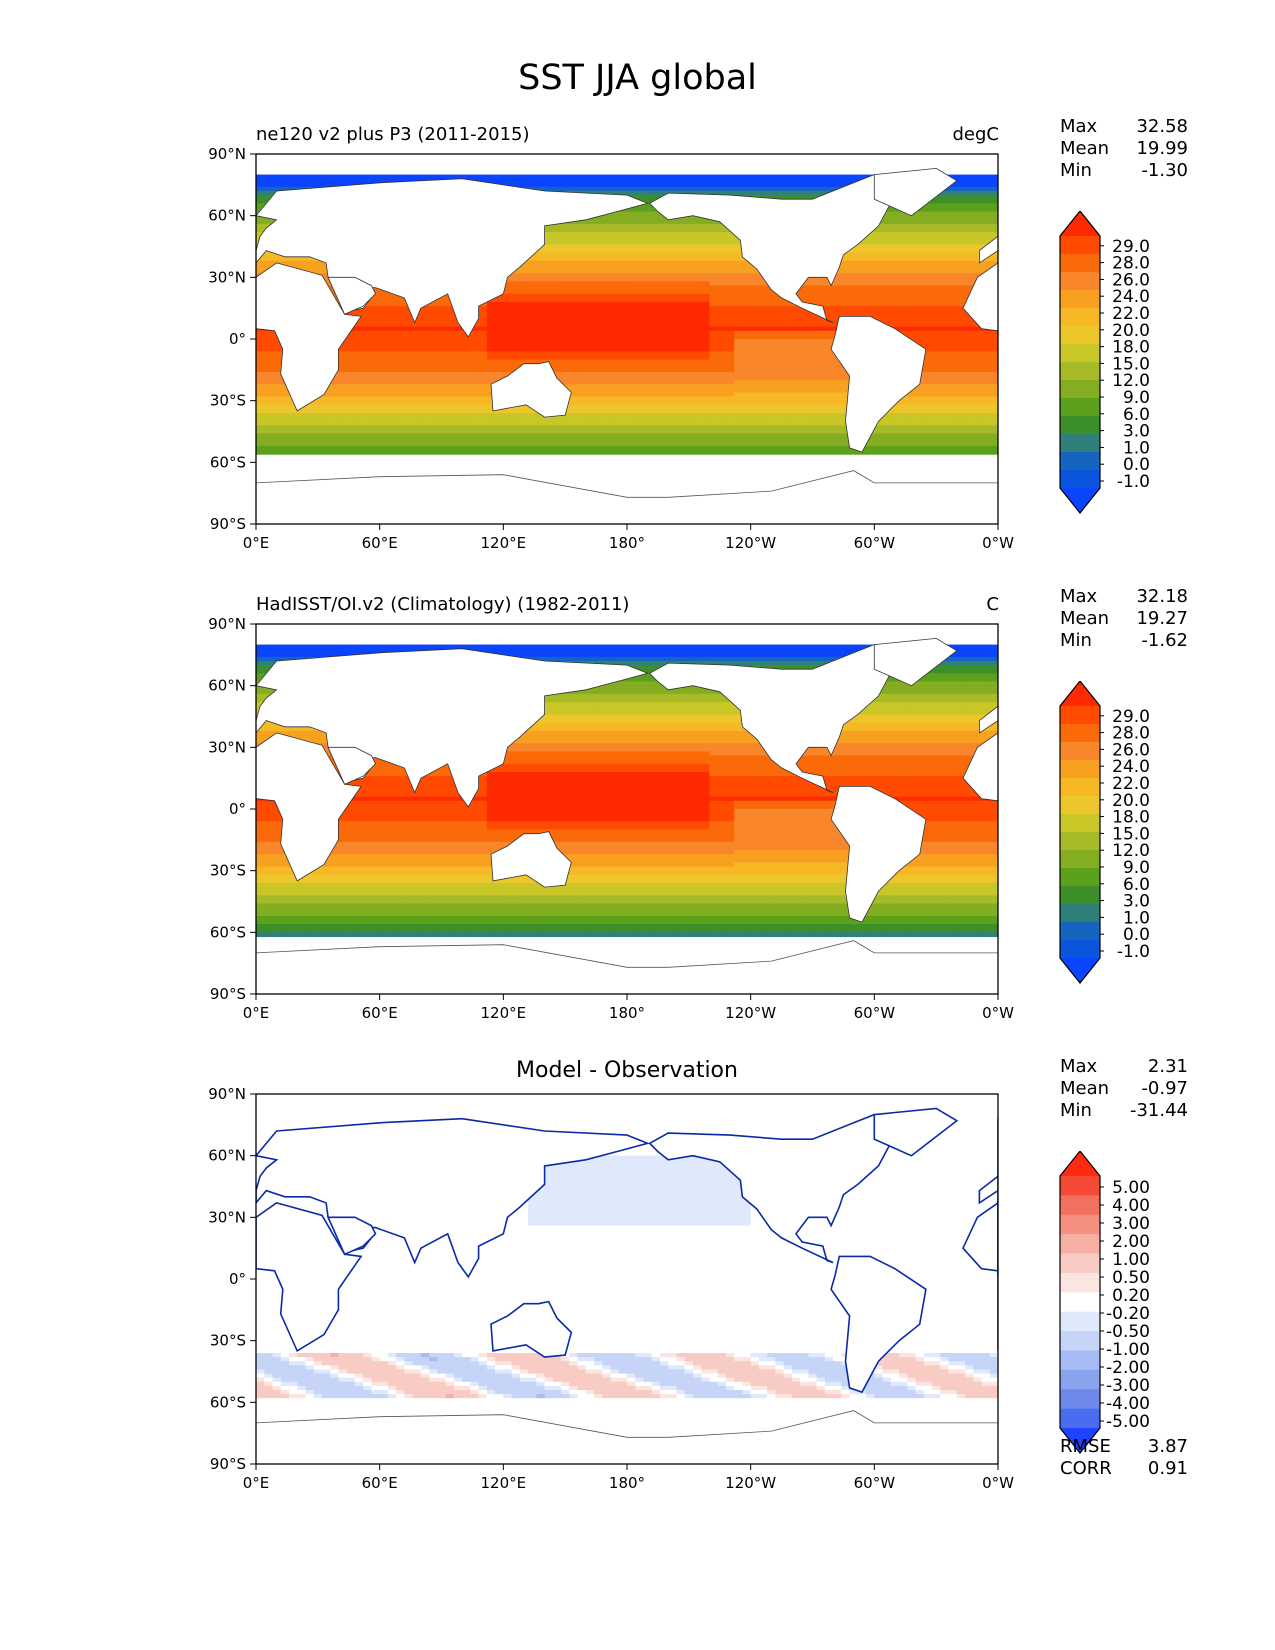 The height and width of the screenshot is (1650, 1275). What do you see at coordinates (1124, 619) in the screenshot?
I see `panel-obs-stats: Max 32.18 Mean 19.27 Min -1.62` at bounding box center [1124, 619].